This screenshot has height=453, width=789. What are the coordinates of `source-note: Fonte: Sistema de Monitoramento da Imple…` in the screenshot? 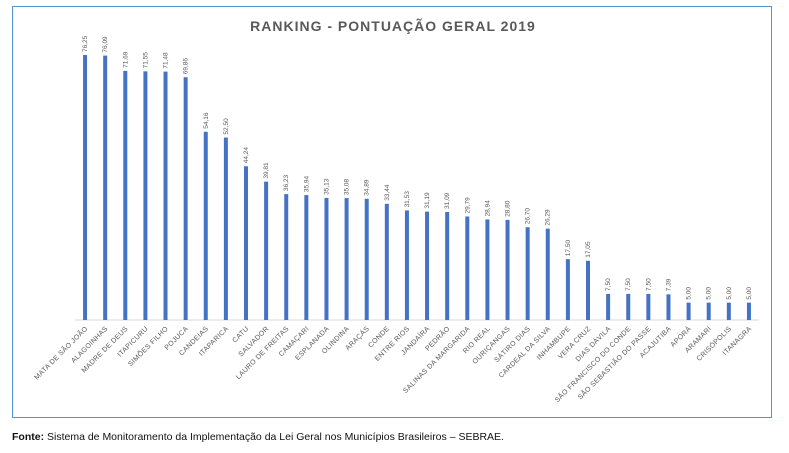 It's located at (258, 437).